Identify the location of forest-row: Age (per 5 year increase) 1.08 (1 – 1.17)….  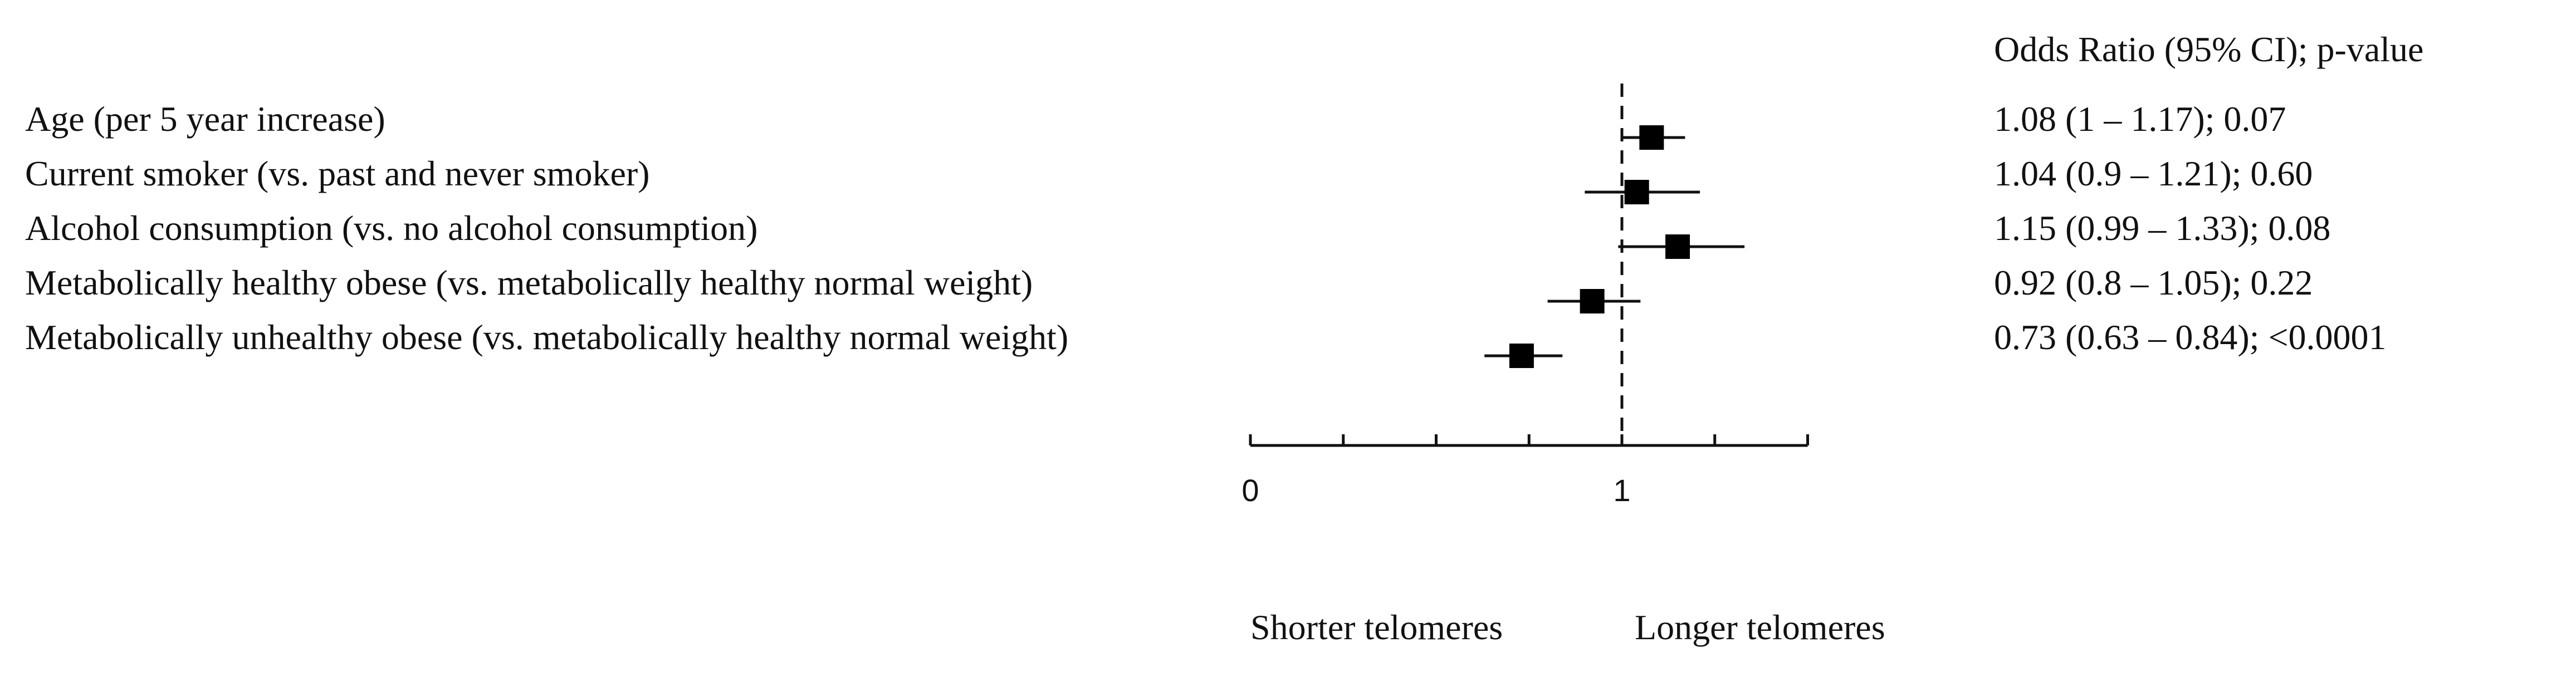
(1156, 124).